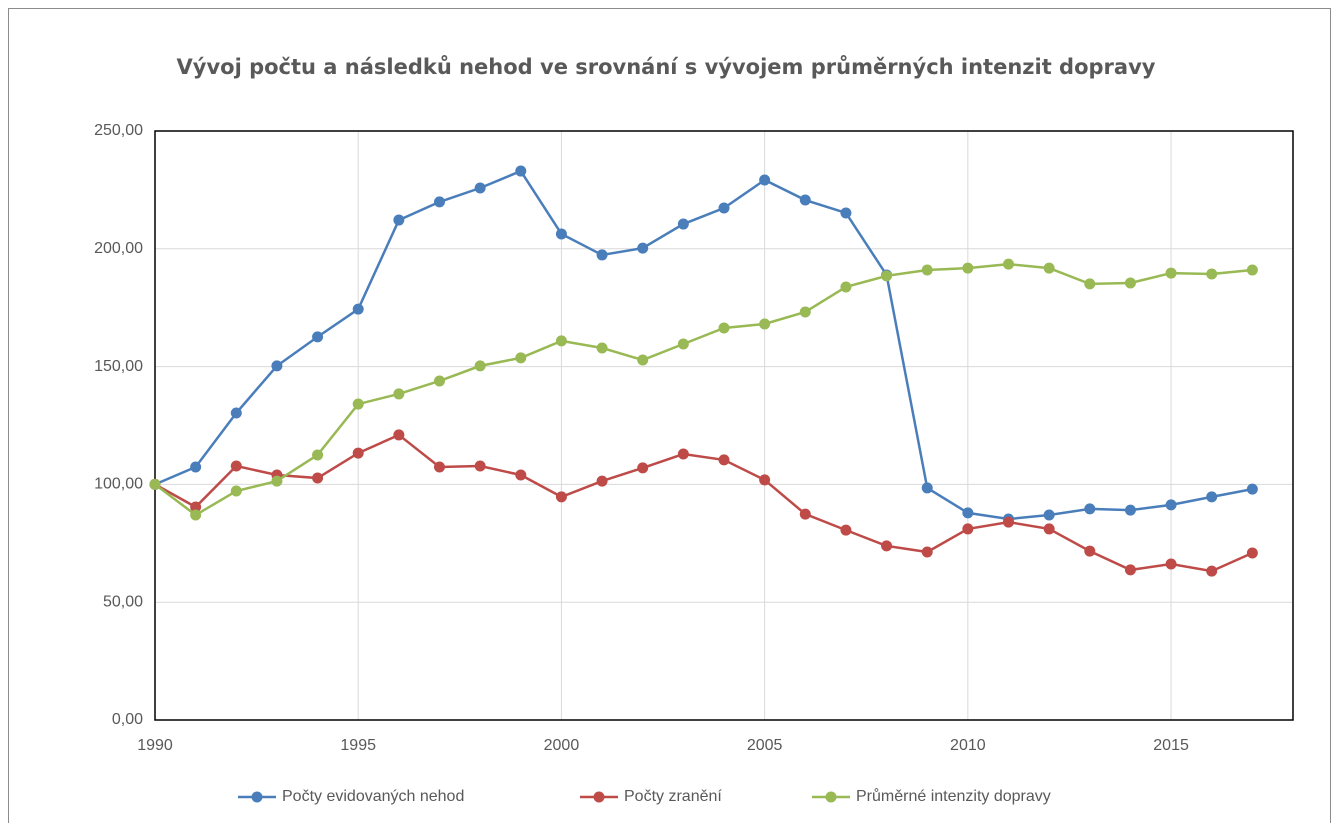  Describe the element at coordinates (127, 719) in the screenshot. I see `y-tick-label: 0,00` at that location.